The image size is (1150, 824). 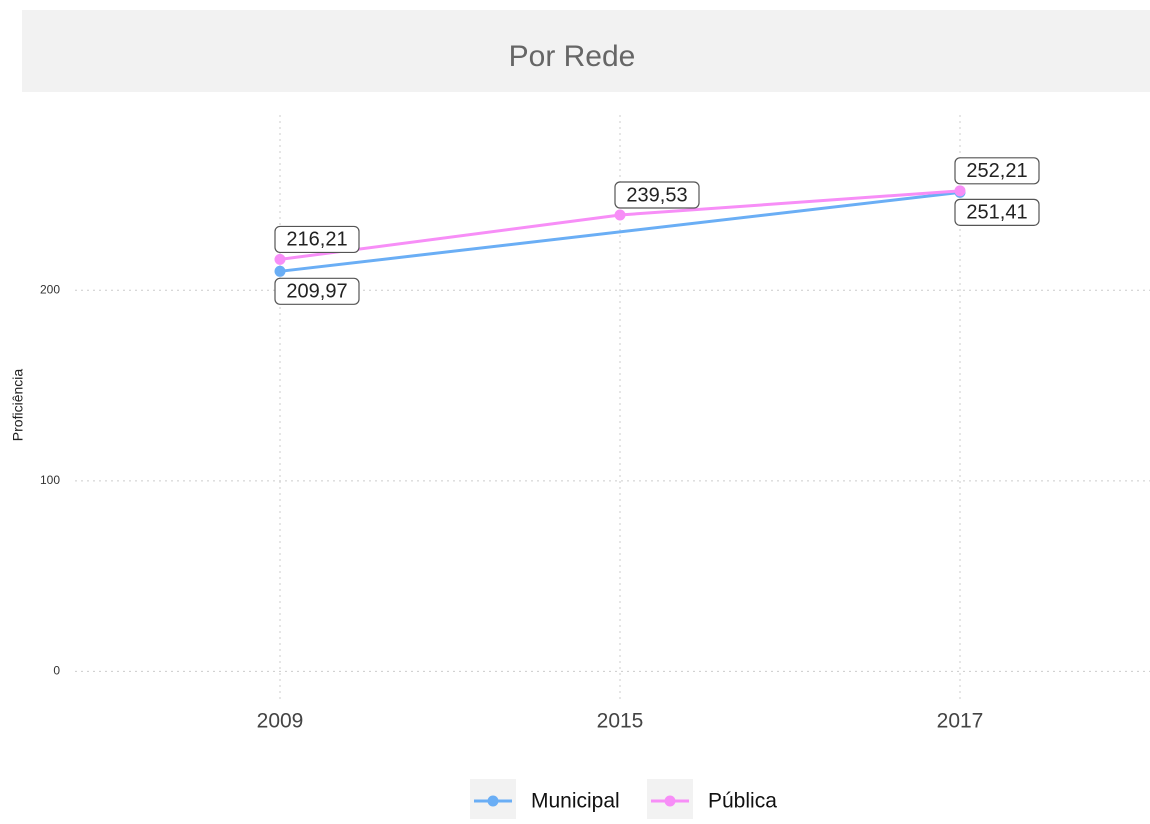 I want to click on value-label: 239,53, so click(x=657, y=195).